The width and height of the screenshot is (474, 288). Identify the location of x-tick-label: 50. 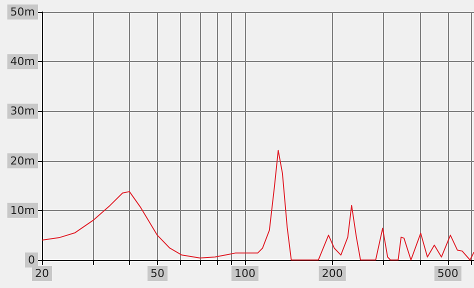
(157, 273).